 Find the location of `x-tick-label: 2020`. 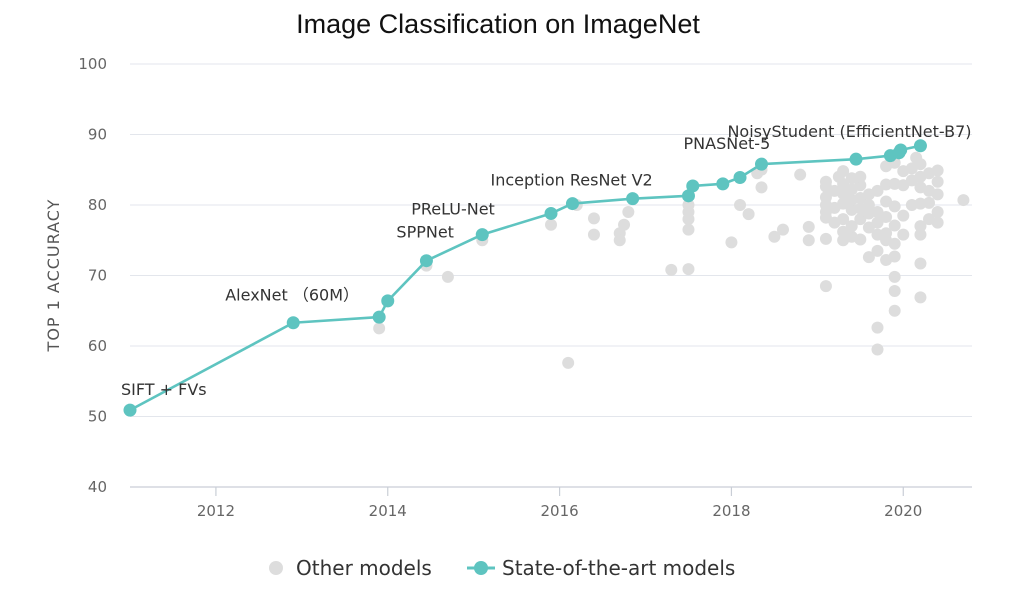

x-tick-label: 2020 is located at coordinates (903, 511).